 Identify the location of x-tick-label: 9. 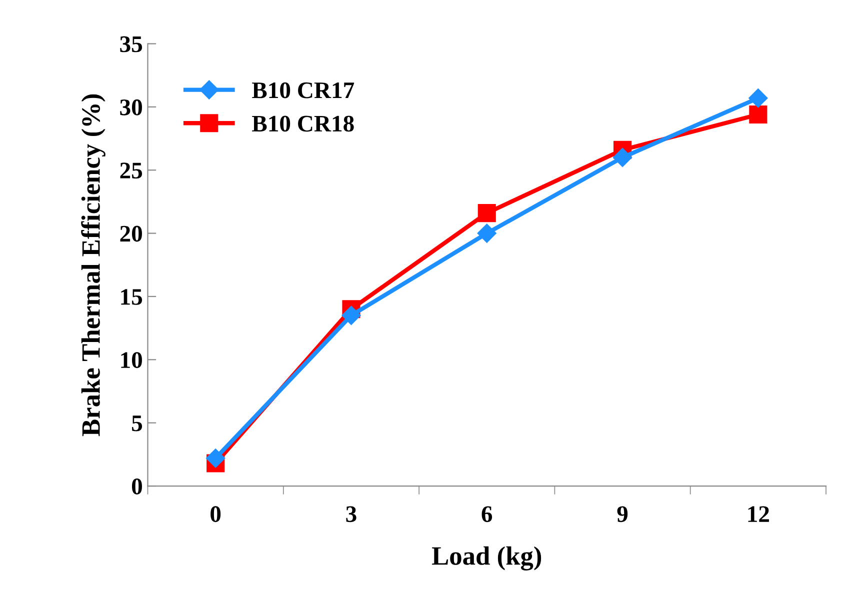
(622, 514).